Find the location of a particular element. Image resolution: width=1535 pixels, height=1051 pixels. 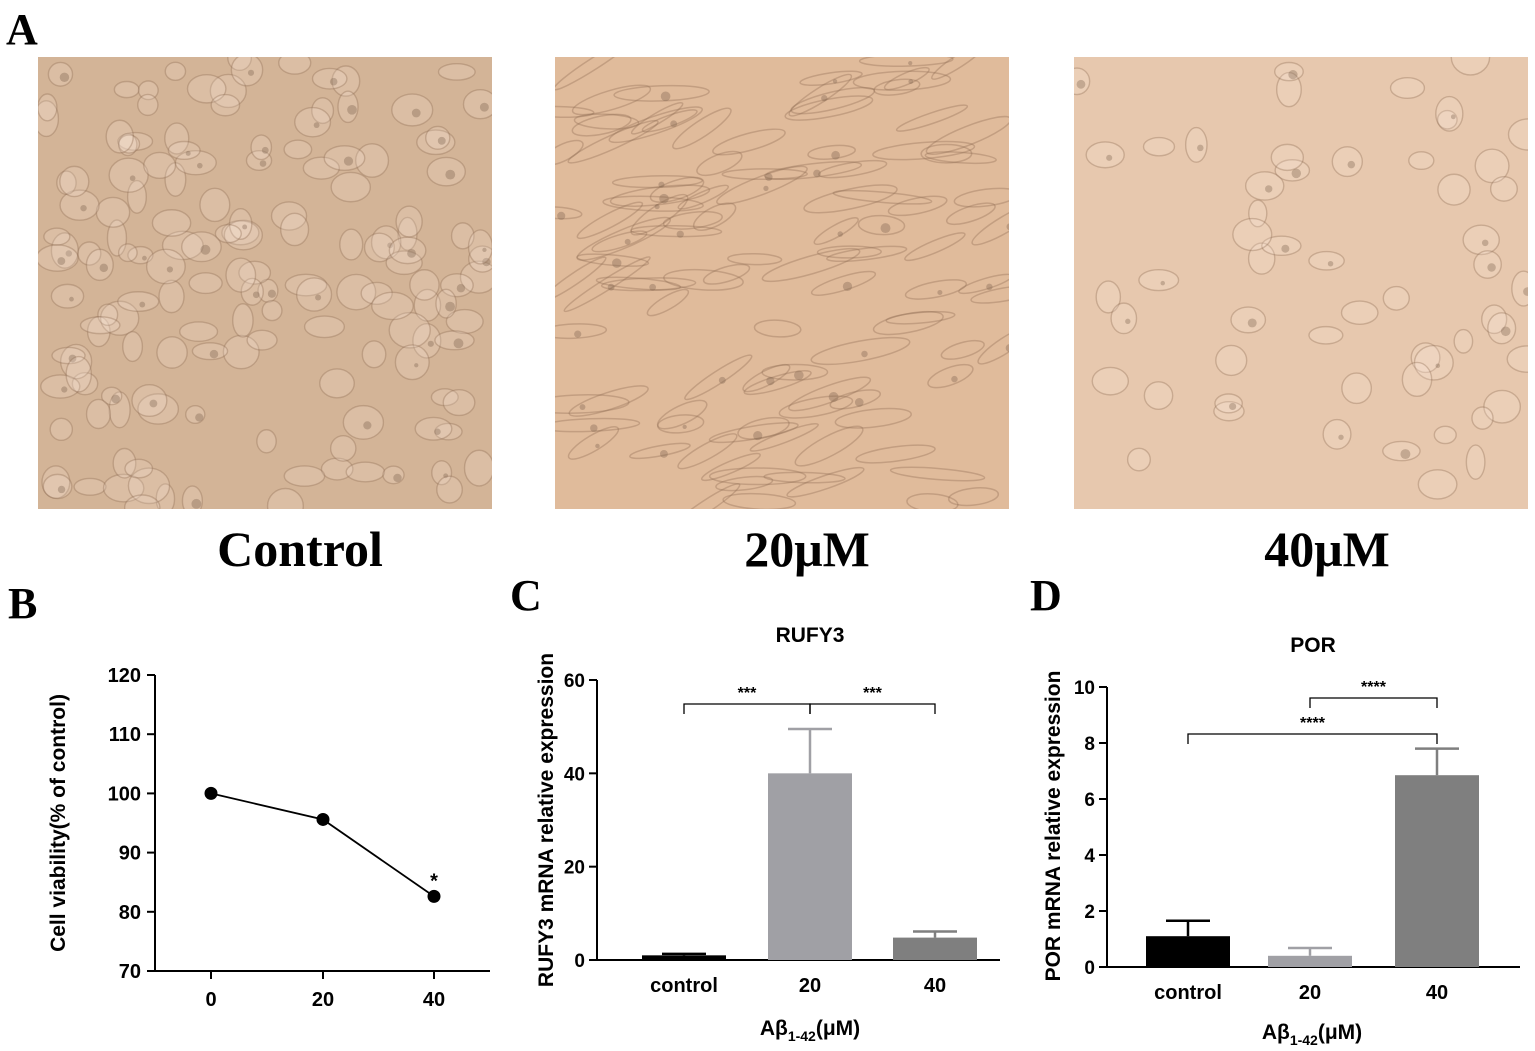

x-tick-label: 40 is located at coordinates (1437, 993).